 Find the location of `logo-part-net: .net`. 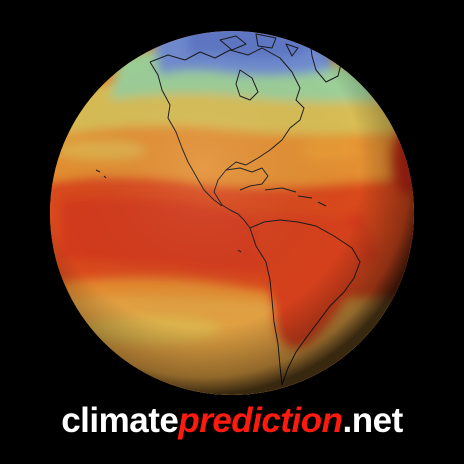

logo-part-net: .net is located at coordinates (373, 420).